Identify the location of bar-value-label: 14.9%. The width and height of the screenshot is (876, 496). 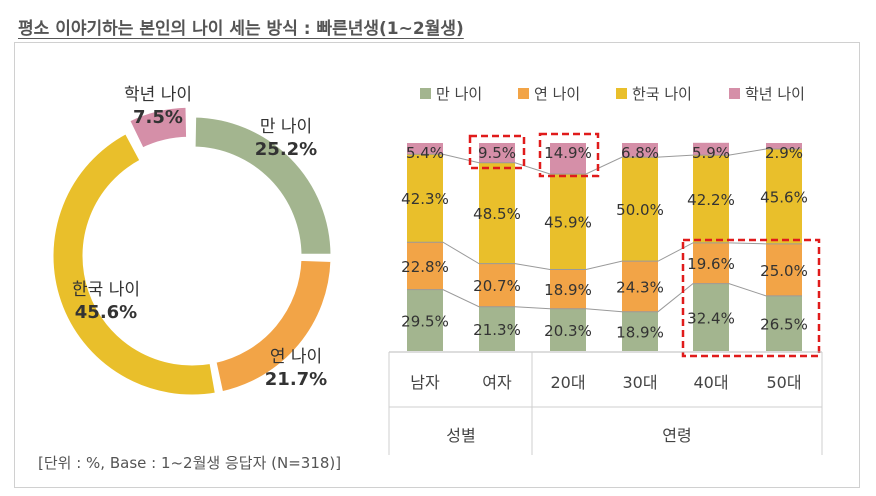
(568, 153).